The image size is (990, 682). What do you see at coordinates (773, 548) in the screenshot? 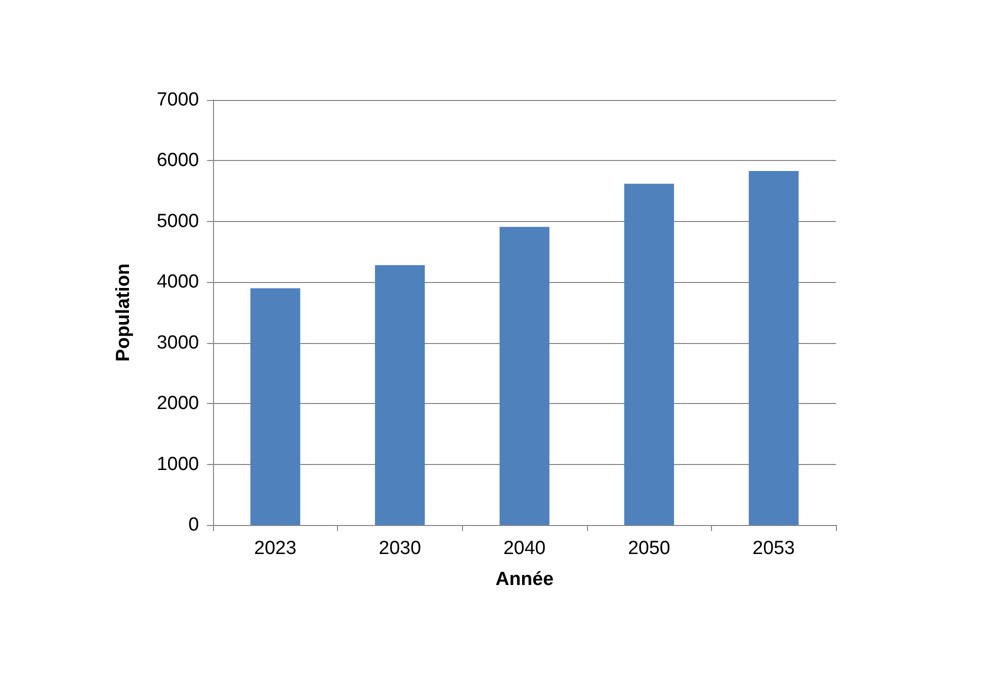
I see `x-tick-label: 2053` at bounding box center [773, 548].